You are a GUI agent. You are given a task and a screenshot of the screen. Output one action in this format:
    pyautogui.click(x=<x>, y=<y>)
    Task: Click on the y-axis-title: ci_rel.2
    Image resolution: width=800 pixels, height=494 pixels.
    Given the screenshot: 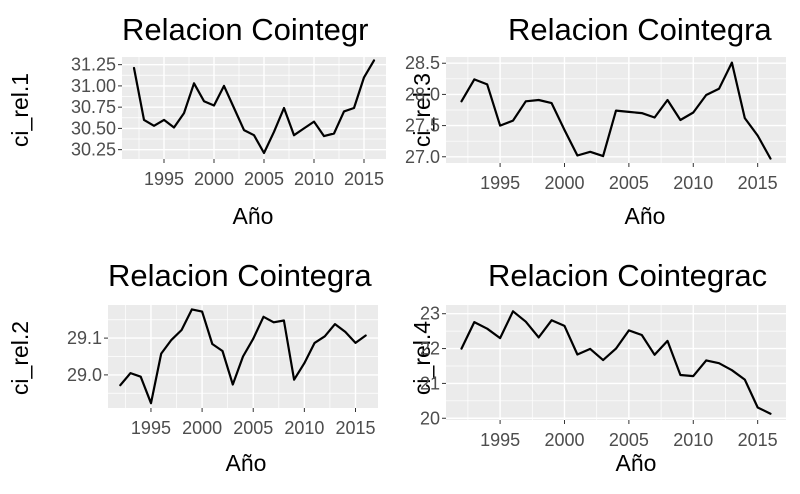 What is the action you would take?
    pyautogui.click(x=20, y=358)
    